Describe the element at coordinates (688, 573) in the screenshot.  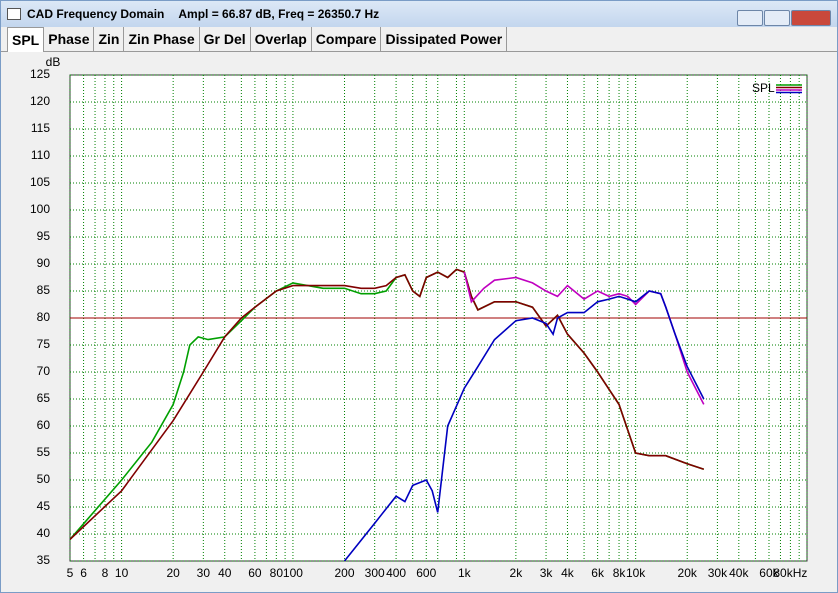
I see `x-tick-label: 20k` at that location.